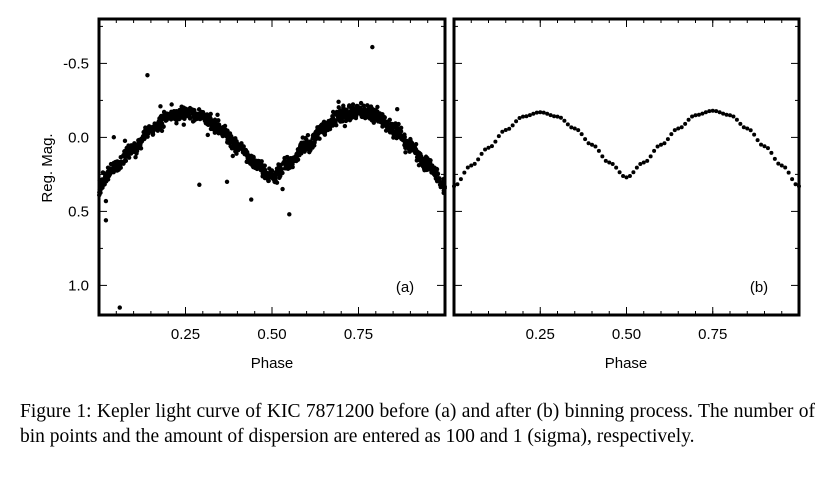 The height and width of the screenshot is (488, 825). I want to click on y-tick-label: 0.5, so click(78, 211).